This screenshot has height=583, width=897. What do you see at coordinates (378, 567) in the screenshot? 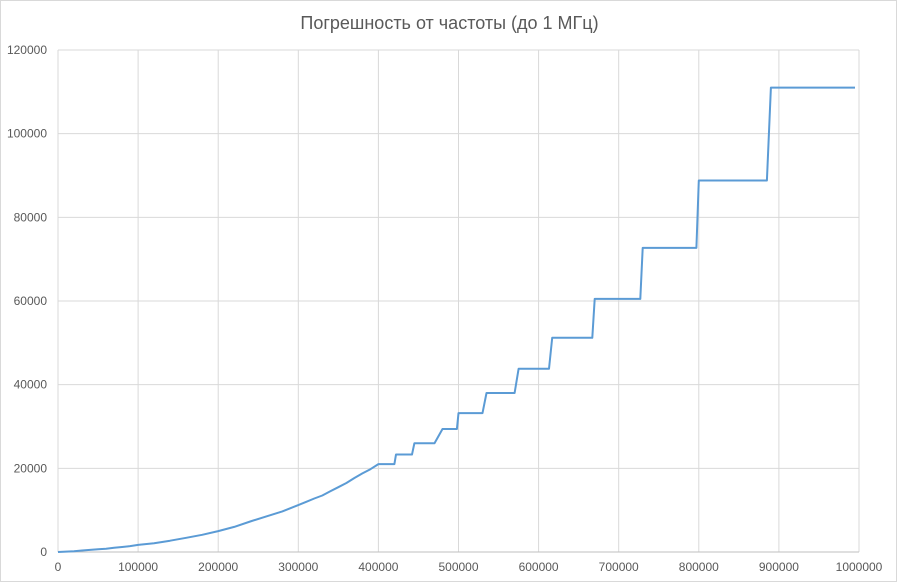
I see `x-tick-label: 400000` at bounding box center [378, 567].